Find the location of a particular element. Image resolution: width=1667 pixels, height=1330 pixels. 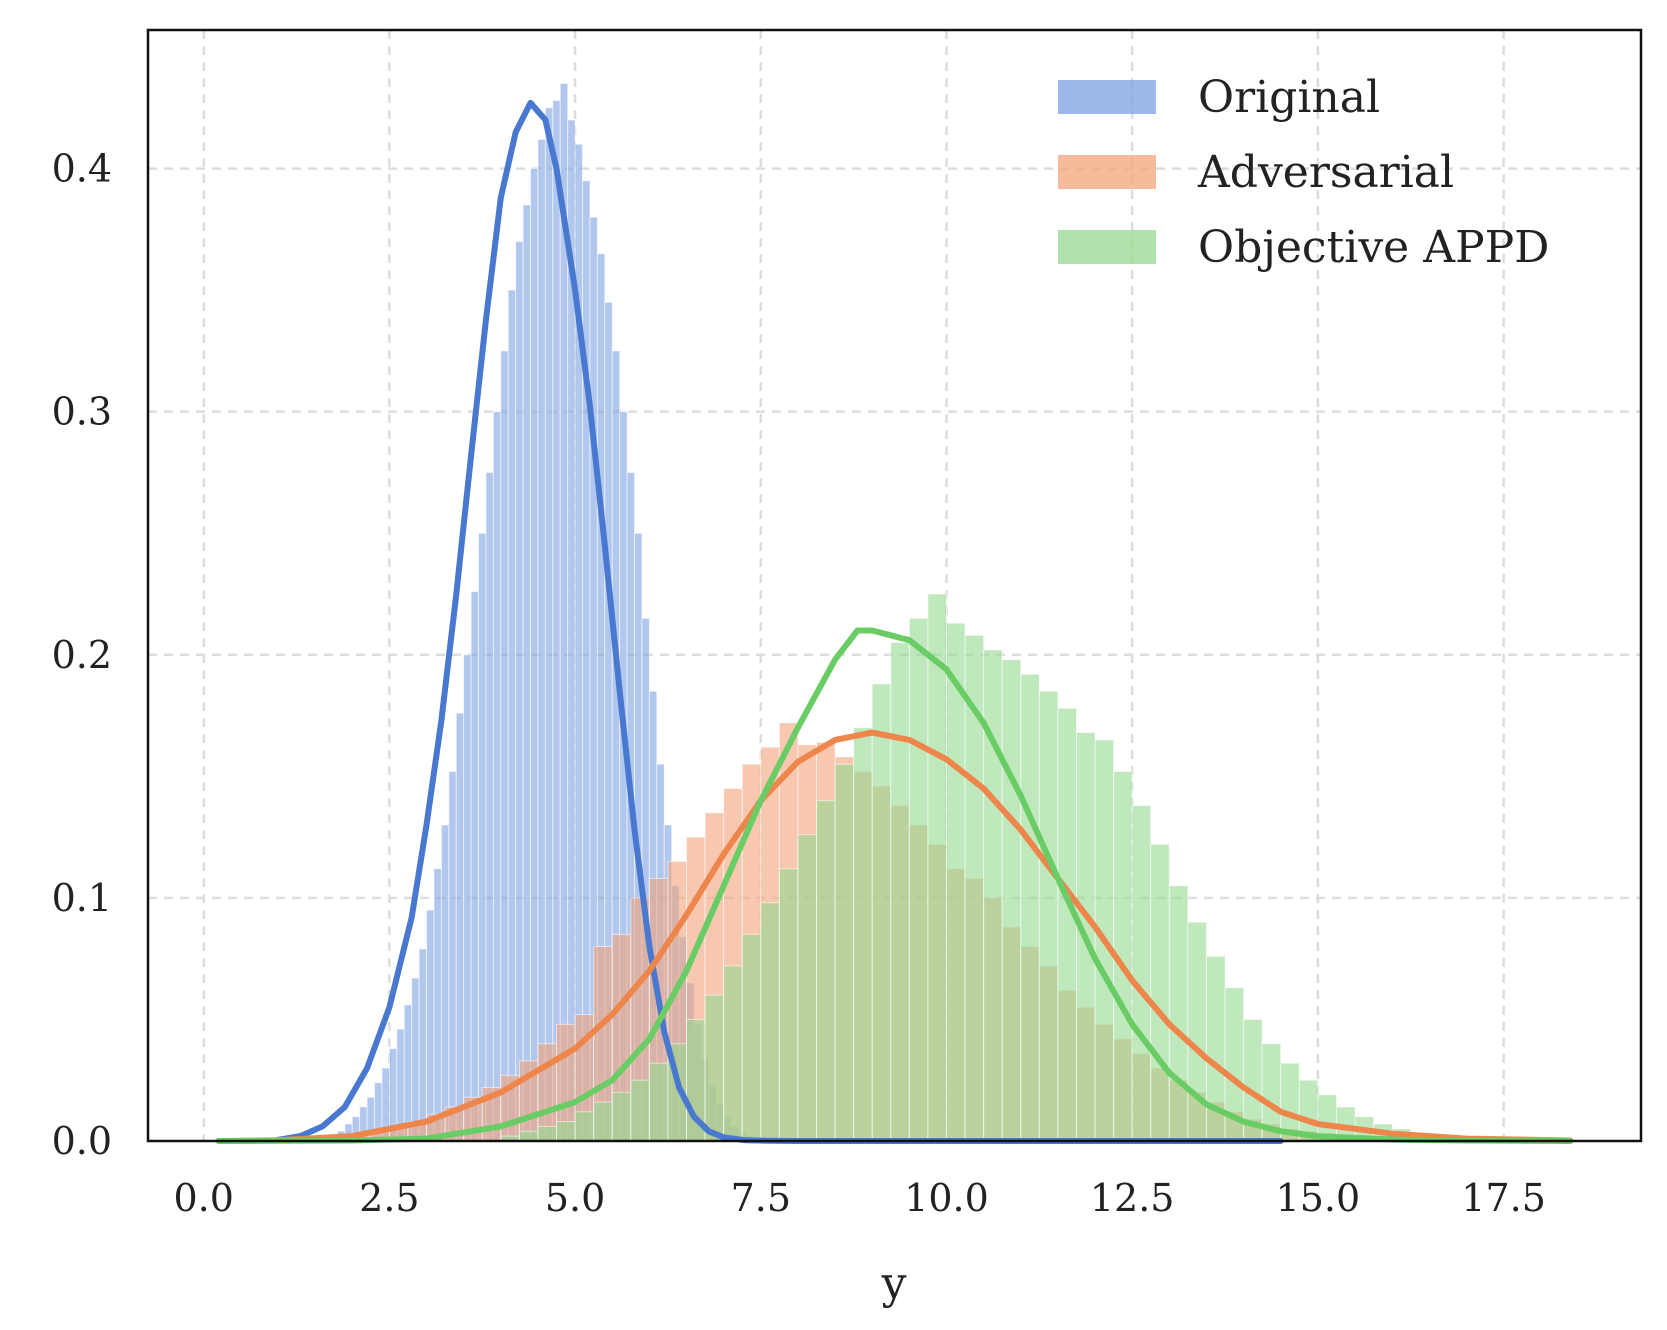

y-axis-ticks: 0.0 0.1 0.2 0.3 0.4 is located at coordinates (82, 655).